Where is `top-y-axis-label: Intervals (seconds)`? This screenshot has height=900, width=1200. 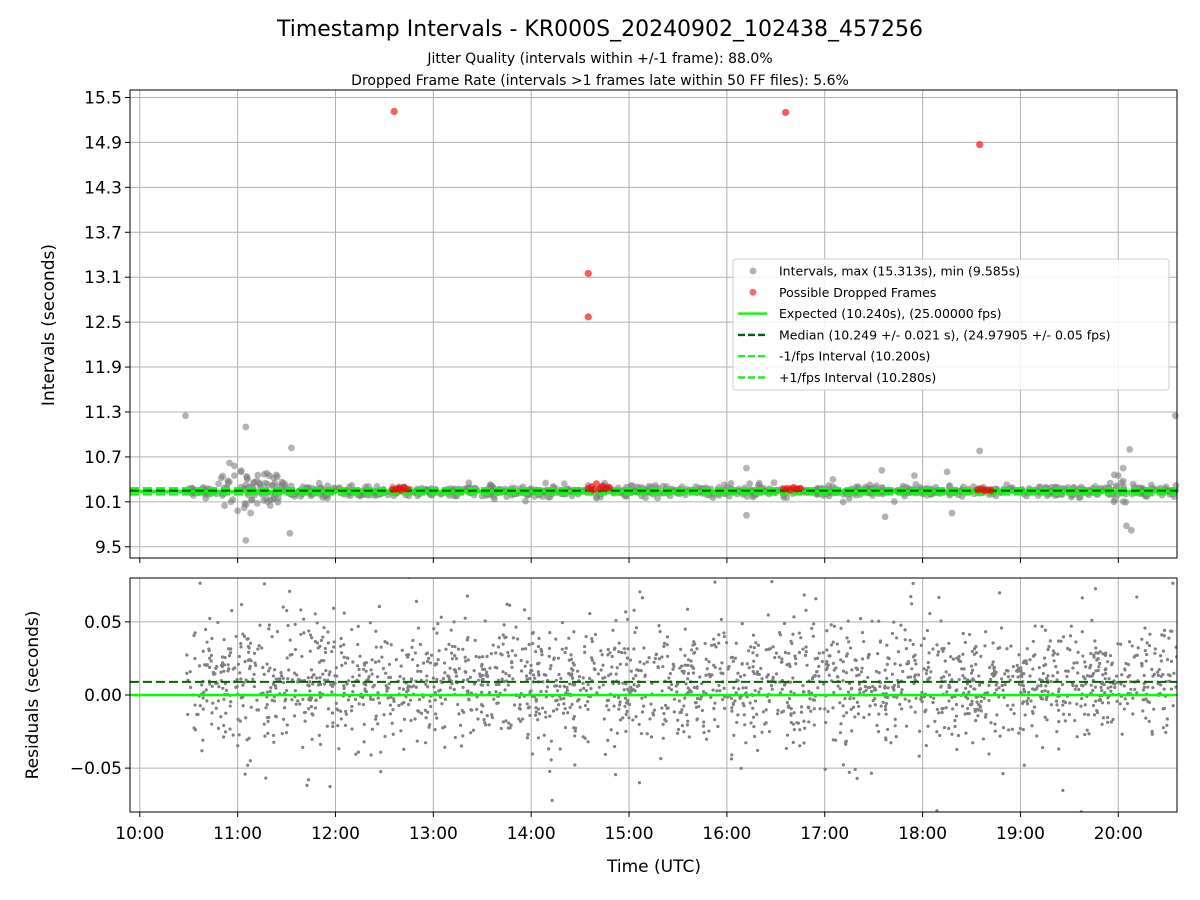 top-y-axis-label: Intervals (seconds) is located at coordinates (49, 325).